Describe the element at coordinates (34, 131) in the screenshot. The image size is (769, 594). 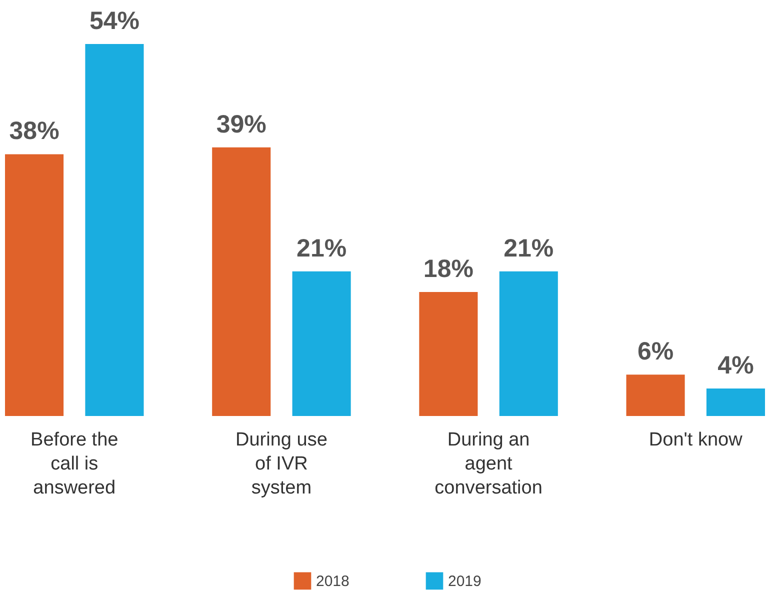
I see `data-label: 38%` at that location.